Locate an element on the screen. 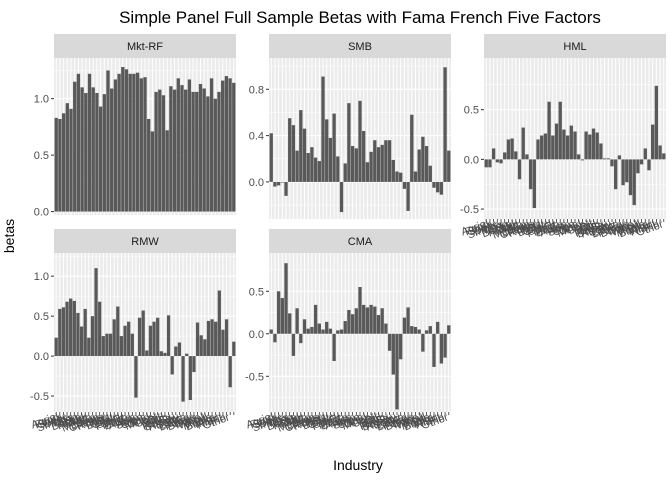 Image resolution: width=672 pixels, height=480 pixels. bar-hml-other is located at coordinates (664, 156).